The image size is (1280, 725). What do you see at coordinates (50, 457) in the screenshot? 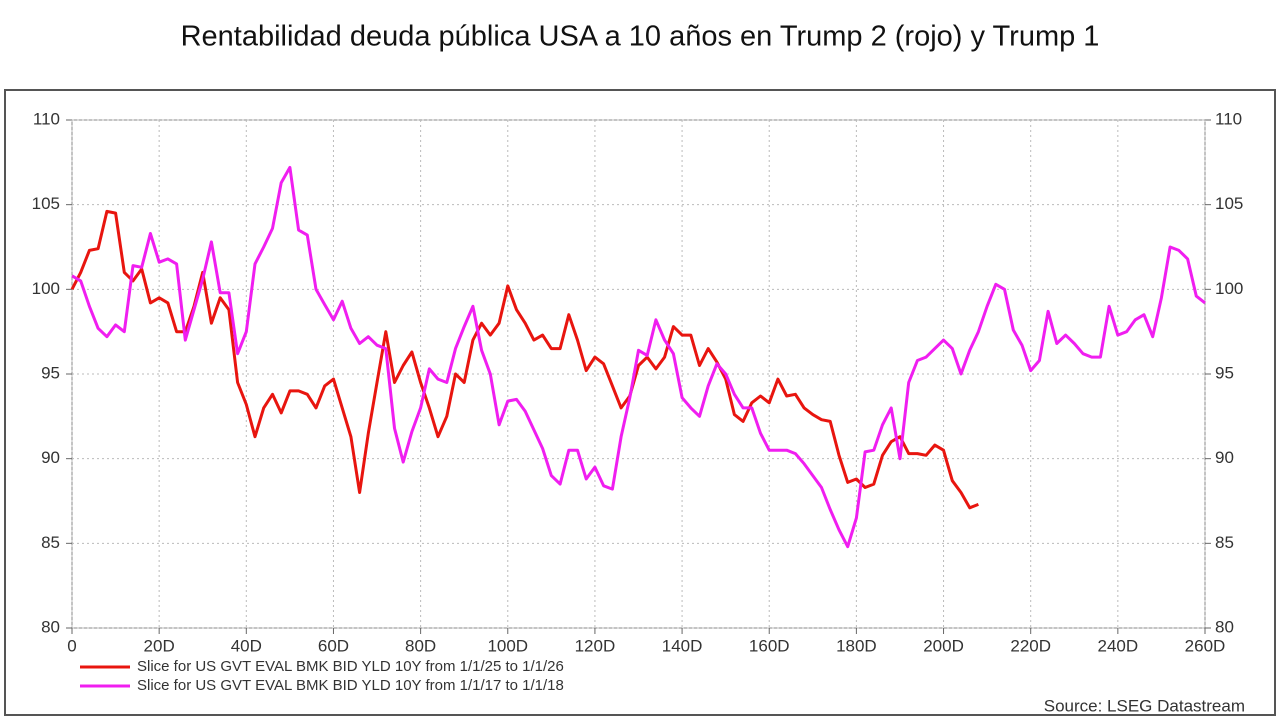
I see `y-tick-label: 90` at bounding box center [50, 457].